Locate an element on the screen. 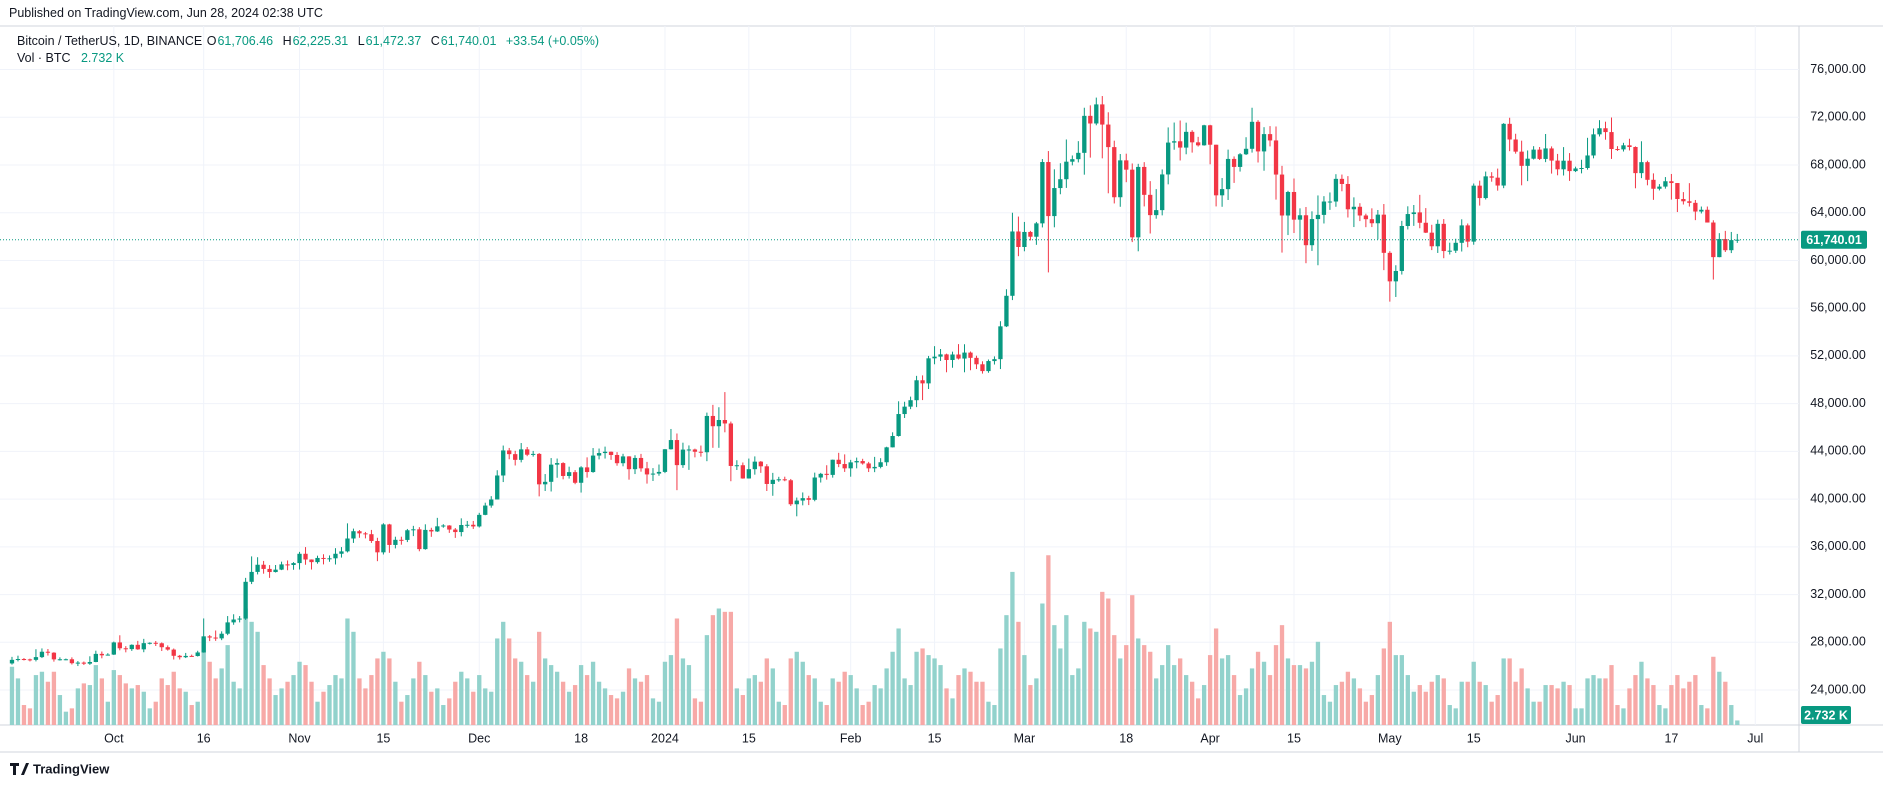  open-key: O is located at coordinates (211, 41).